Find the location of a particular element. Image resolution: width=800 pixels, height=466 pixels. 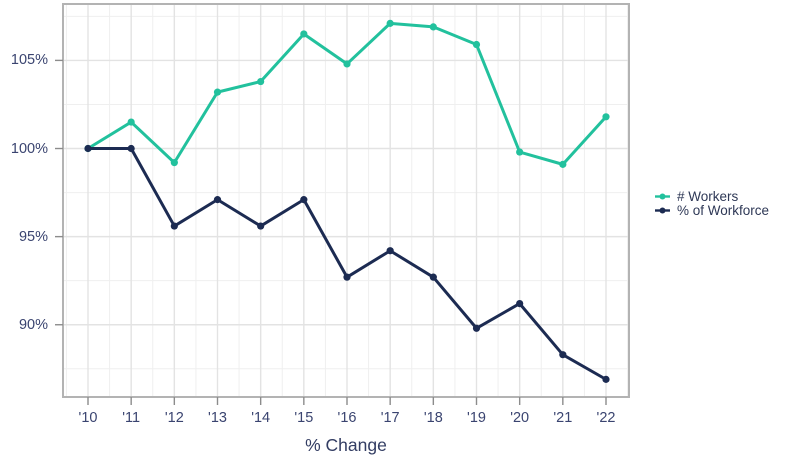

y-tick-label: 90% is located at coordinates (33, 324).